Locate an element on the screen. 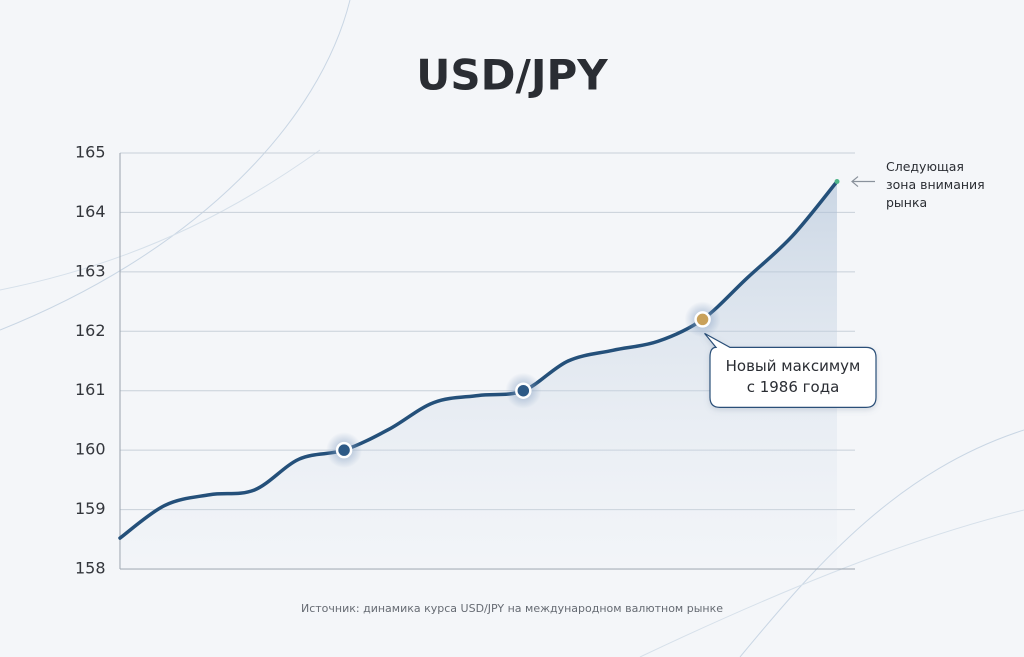 The width and height of the screenshot is (1024, 657). end-point is located at coordinates (837, 182).